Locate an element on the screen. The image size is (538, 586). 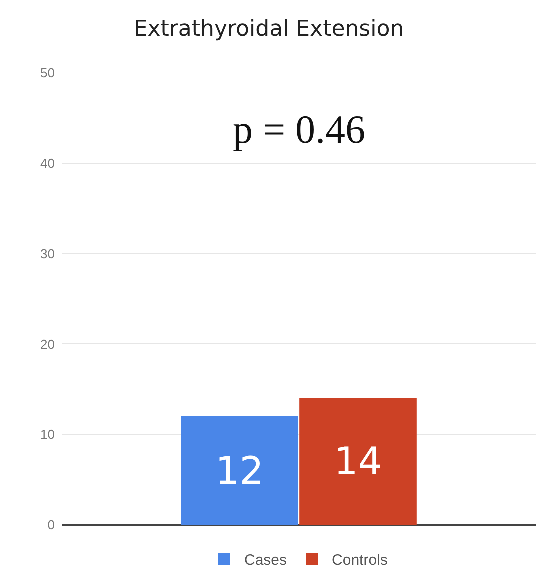
legend-label: Controls is located at coordinates (360, 561).